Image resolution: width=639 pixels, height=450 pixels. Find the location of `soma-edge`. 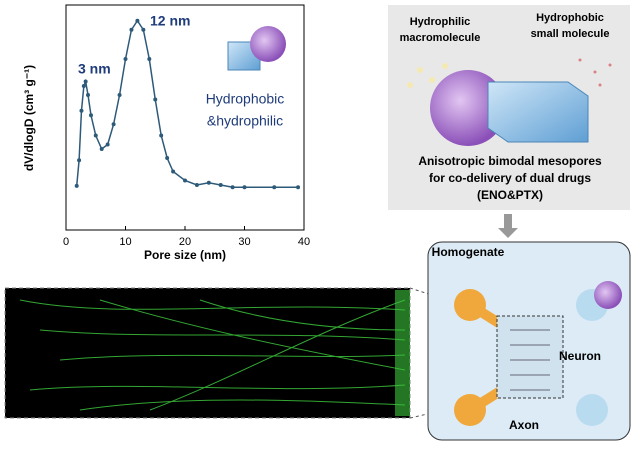

soma-edge is located at coordinates (402, 353).